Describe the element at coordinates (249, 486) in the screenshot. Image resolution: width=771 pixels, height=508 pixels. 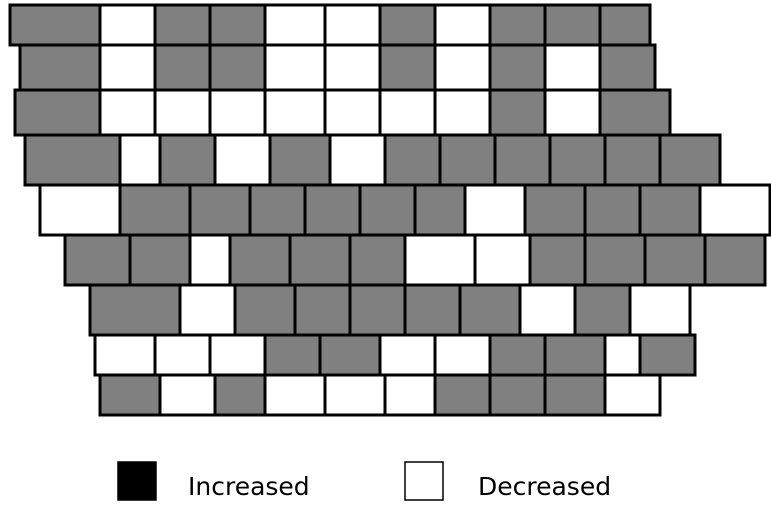
I see `legend-label: Increased` at that location.